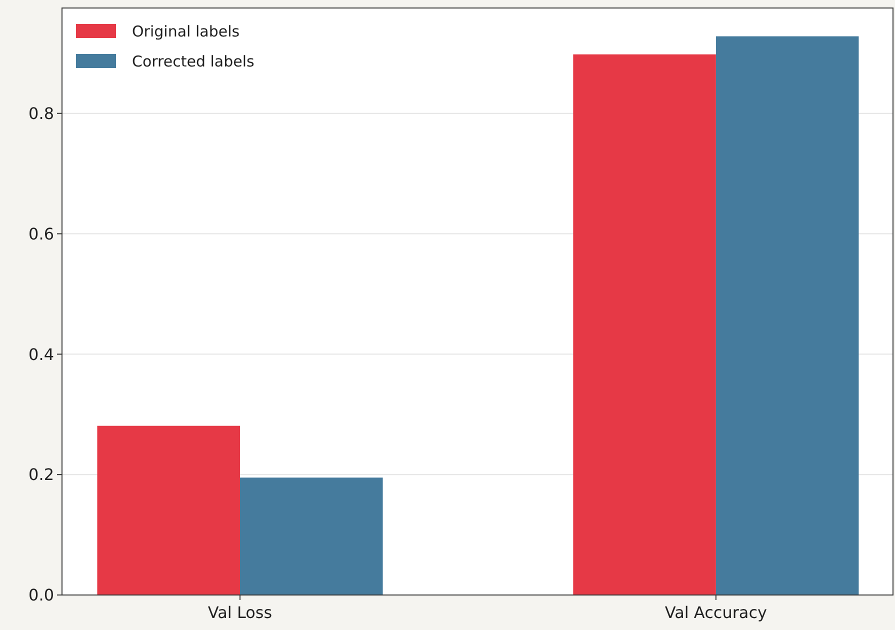 The width and height of the screenshot is (895, 630). What do you see at coordinates (186, 31) in the screenshot?
I see `legend-label: Original labels` at bounding box center [186, 31].